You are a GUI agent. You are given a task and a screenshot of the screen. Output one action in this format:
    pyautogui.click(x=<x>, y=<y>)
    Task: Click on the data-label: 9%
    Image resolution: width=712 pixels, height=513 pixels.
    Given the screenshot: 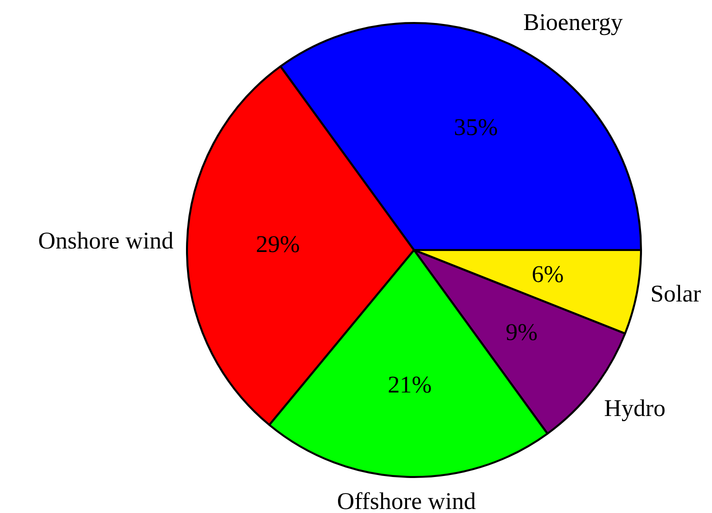 What is the action you would take?
    pyautogui.click(x=522, y=333)
    